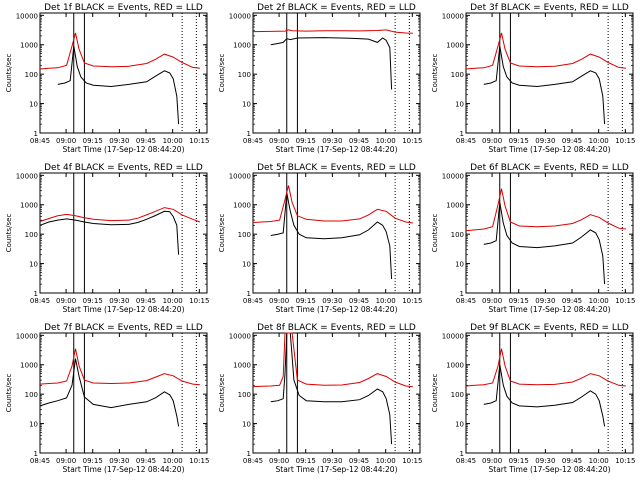 This screenshot has width=640, height=485. I want to click on panel-title: Det 2f BLACK = Events, RED = LLD, so click(336, 8).